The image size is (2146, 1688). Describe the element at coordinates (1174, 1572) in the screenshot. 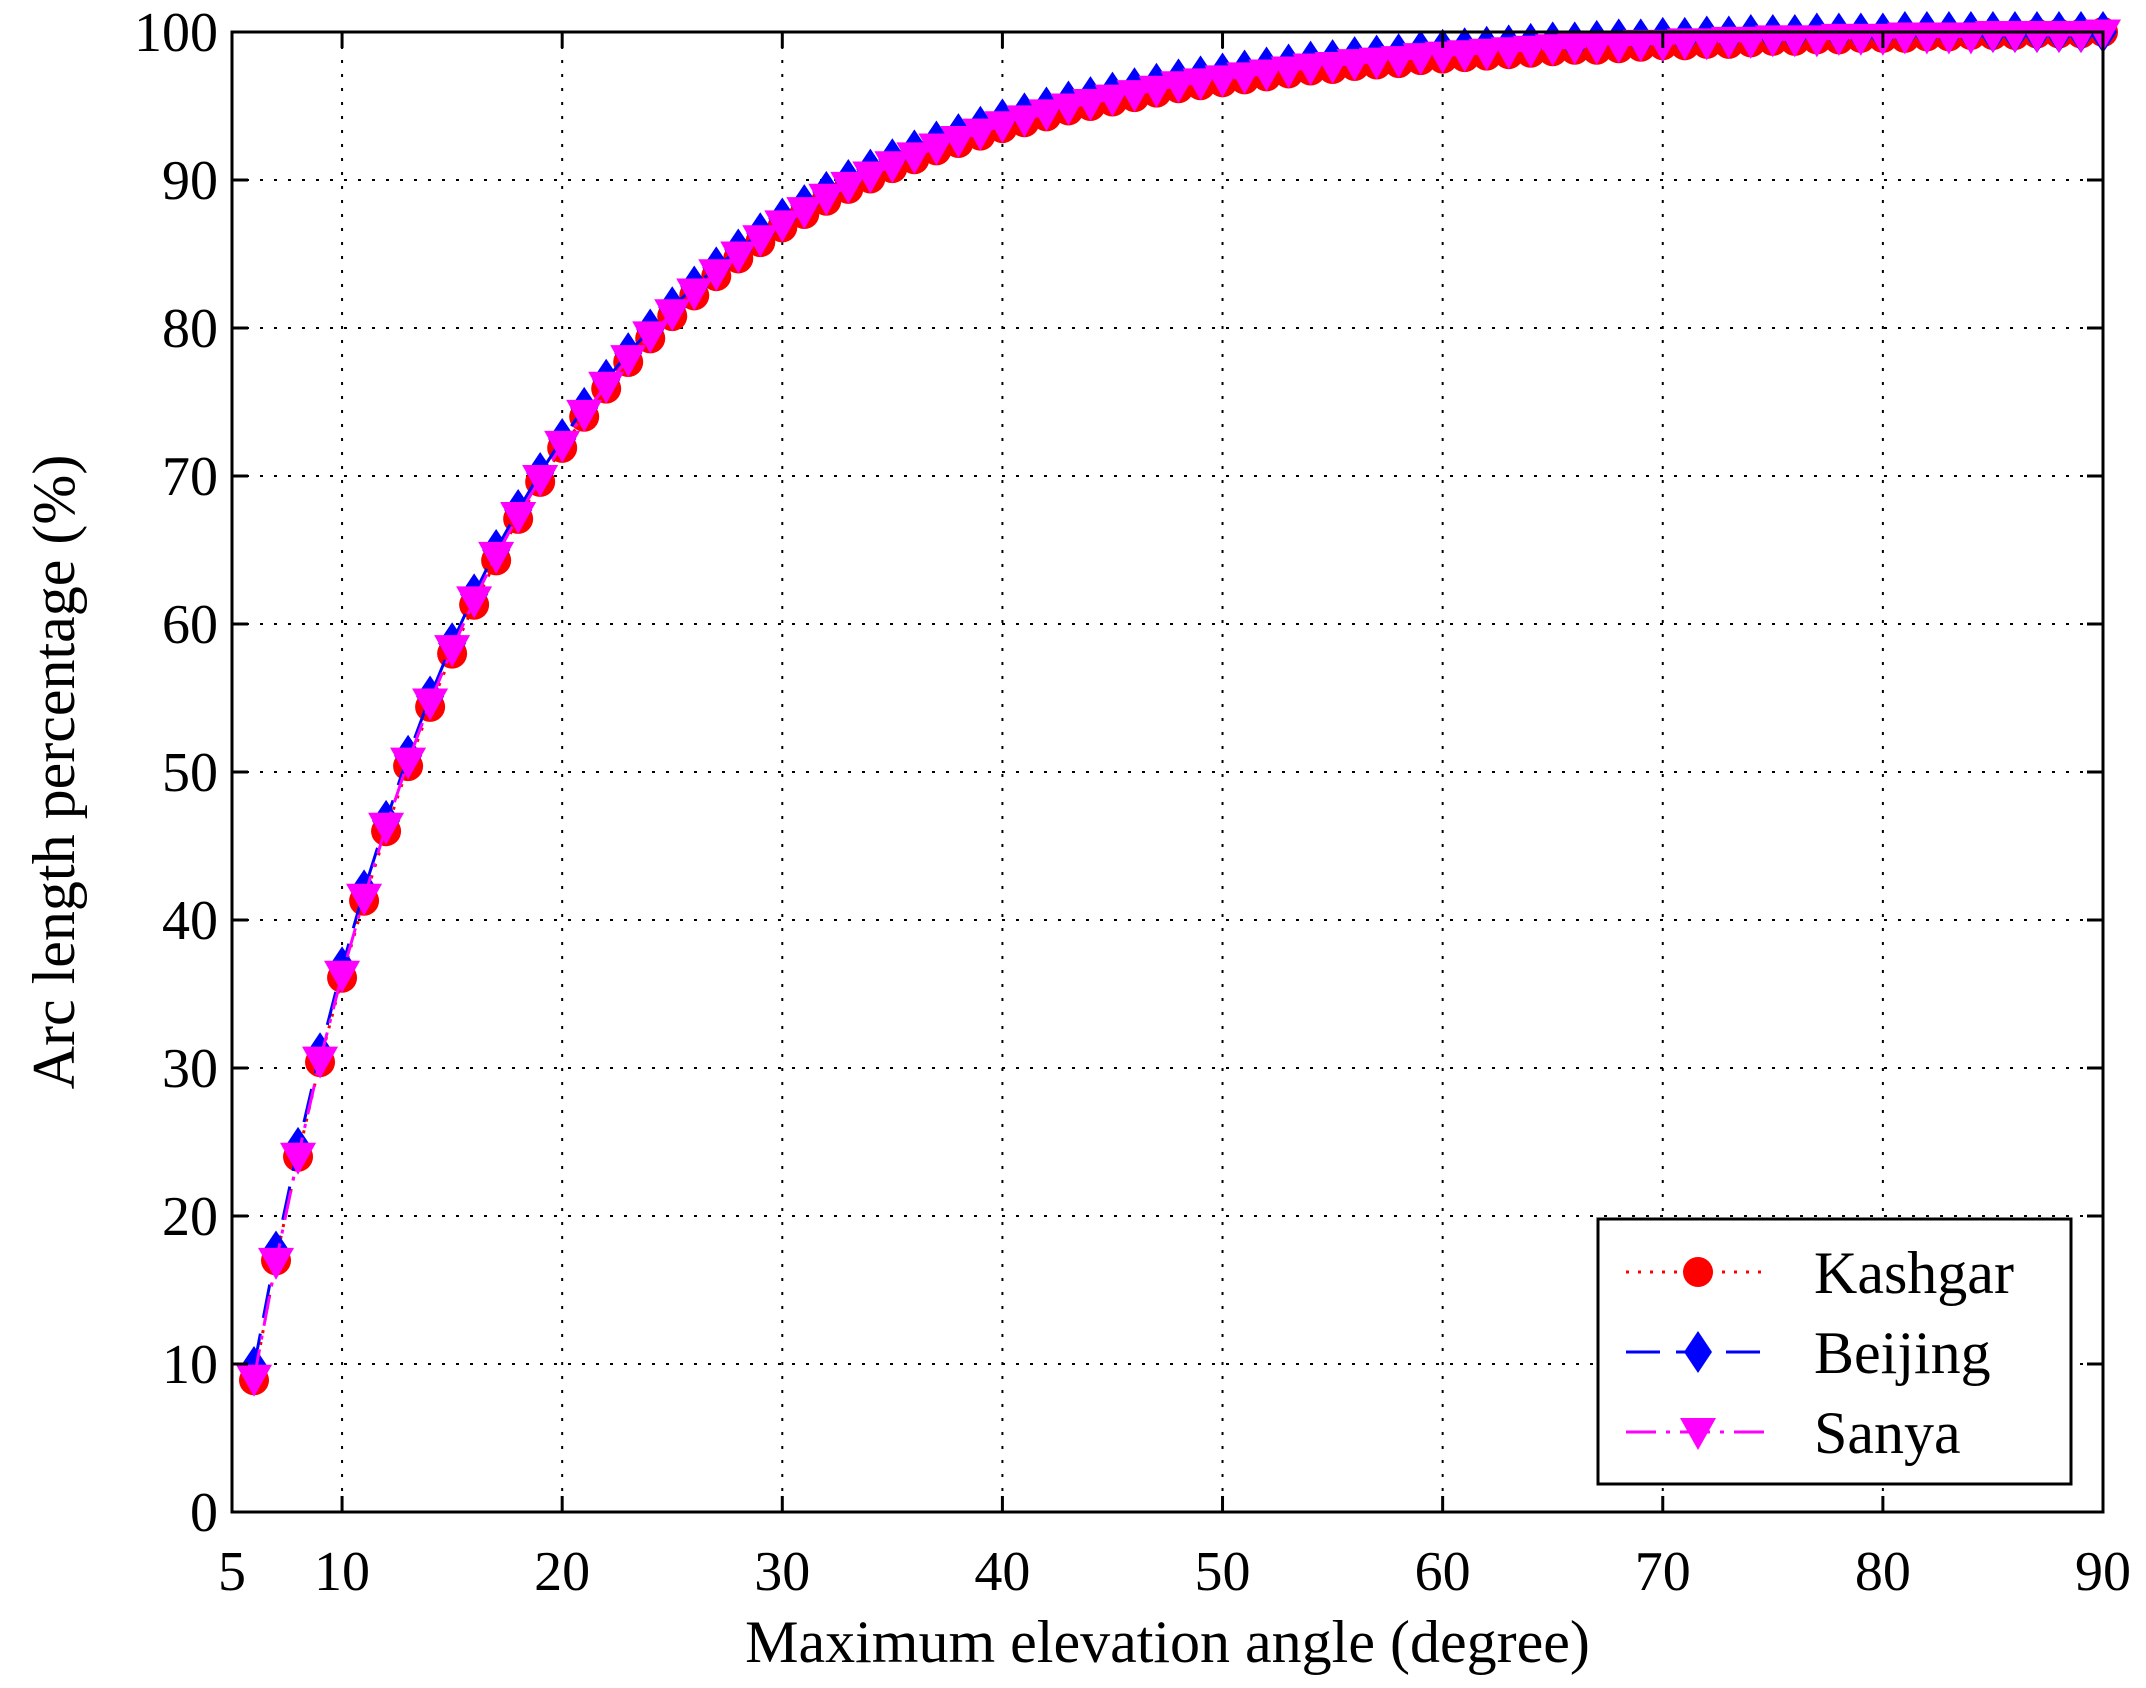

I see `x-tick-labels: 5 10 20 30 40 50 60 70 80 90` at that location.